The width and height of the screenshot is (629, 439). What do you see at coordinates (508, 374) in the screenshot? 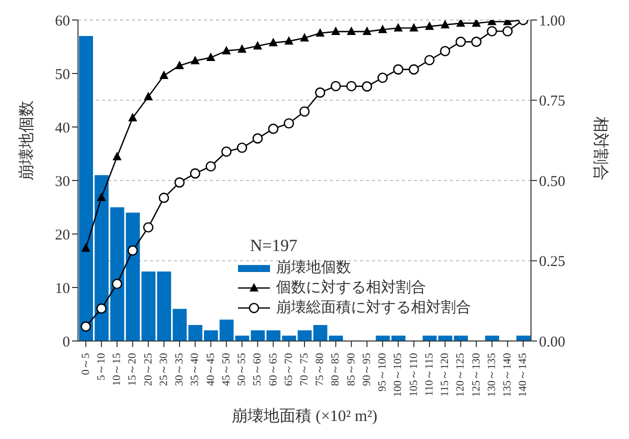
I see `x-tick-label: 135～140` at bounding box center [508, 374].